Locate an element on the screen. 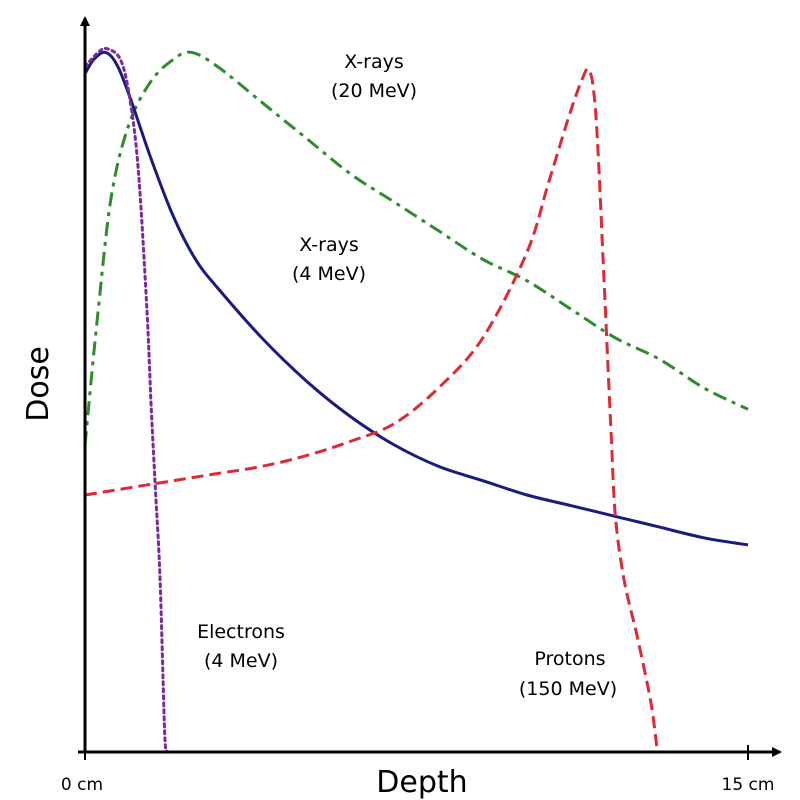  x-tick-label-start: 0 cm is located at coordinates (82, 785).